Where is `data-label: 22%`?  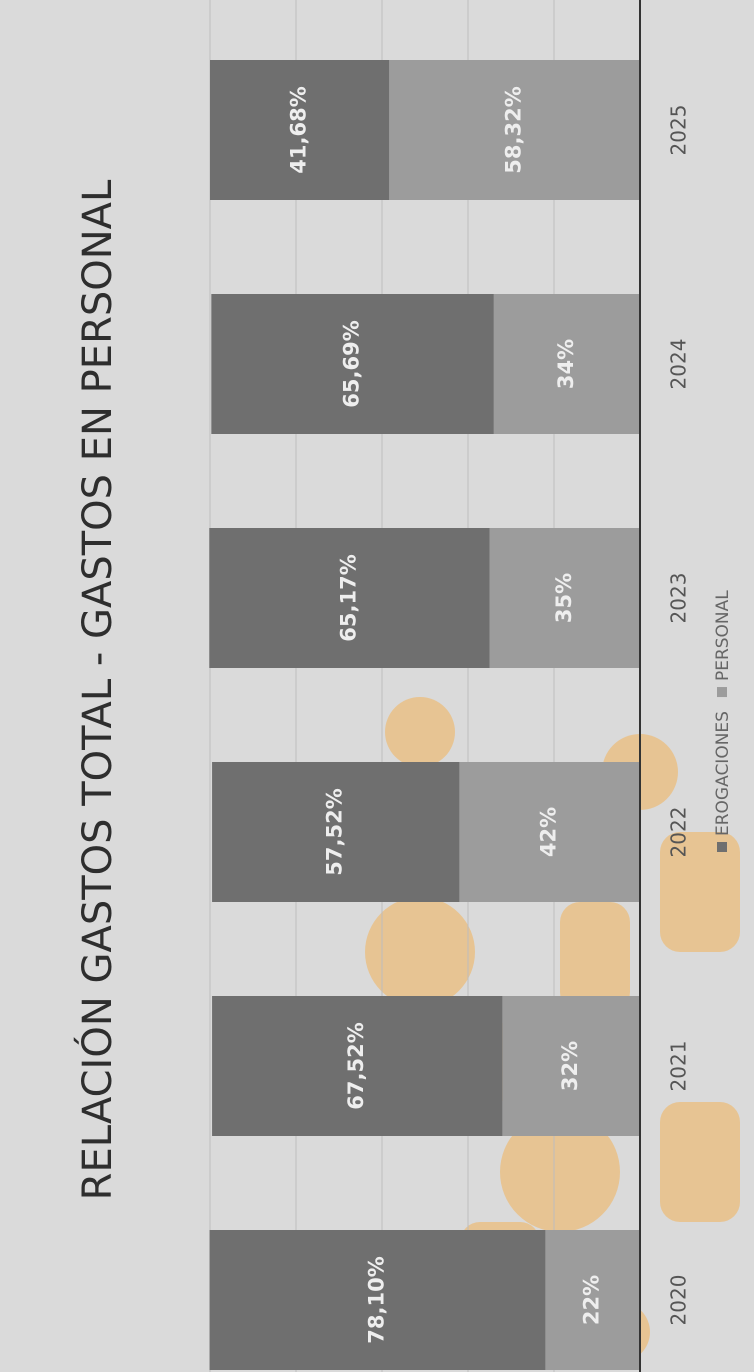 data-label: 22% is located at coordinates (592, 1300).